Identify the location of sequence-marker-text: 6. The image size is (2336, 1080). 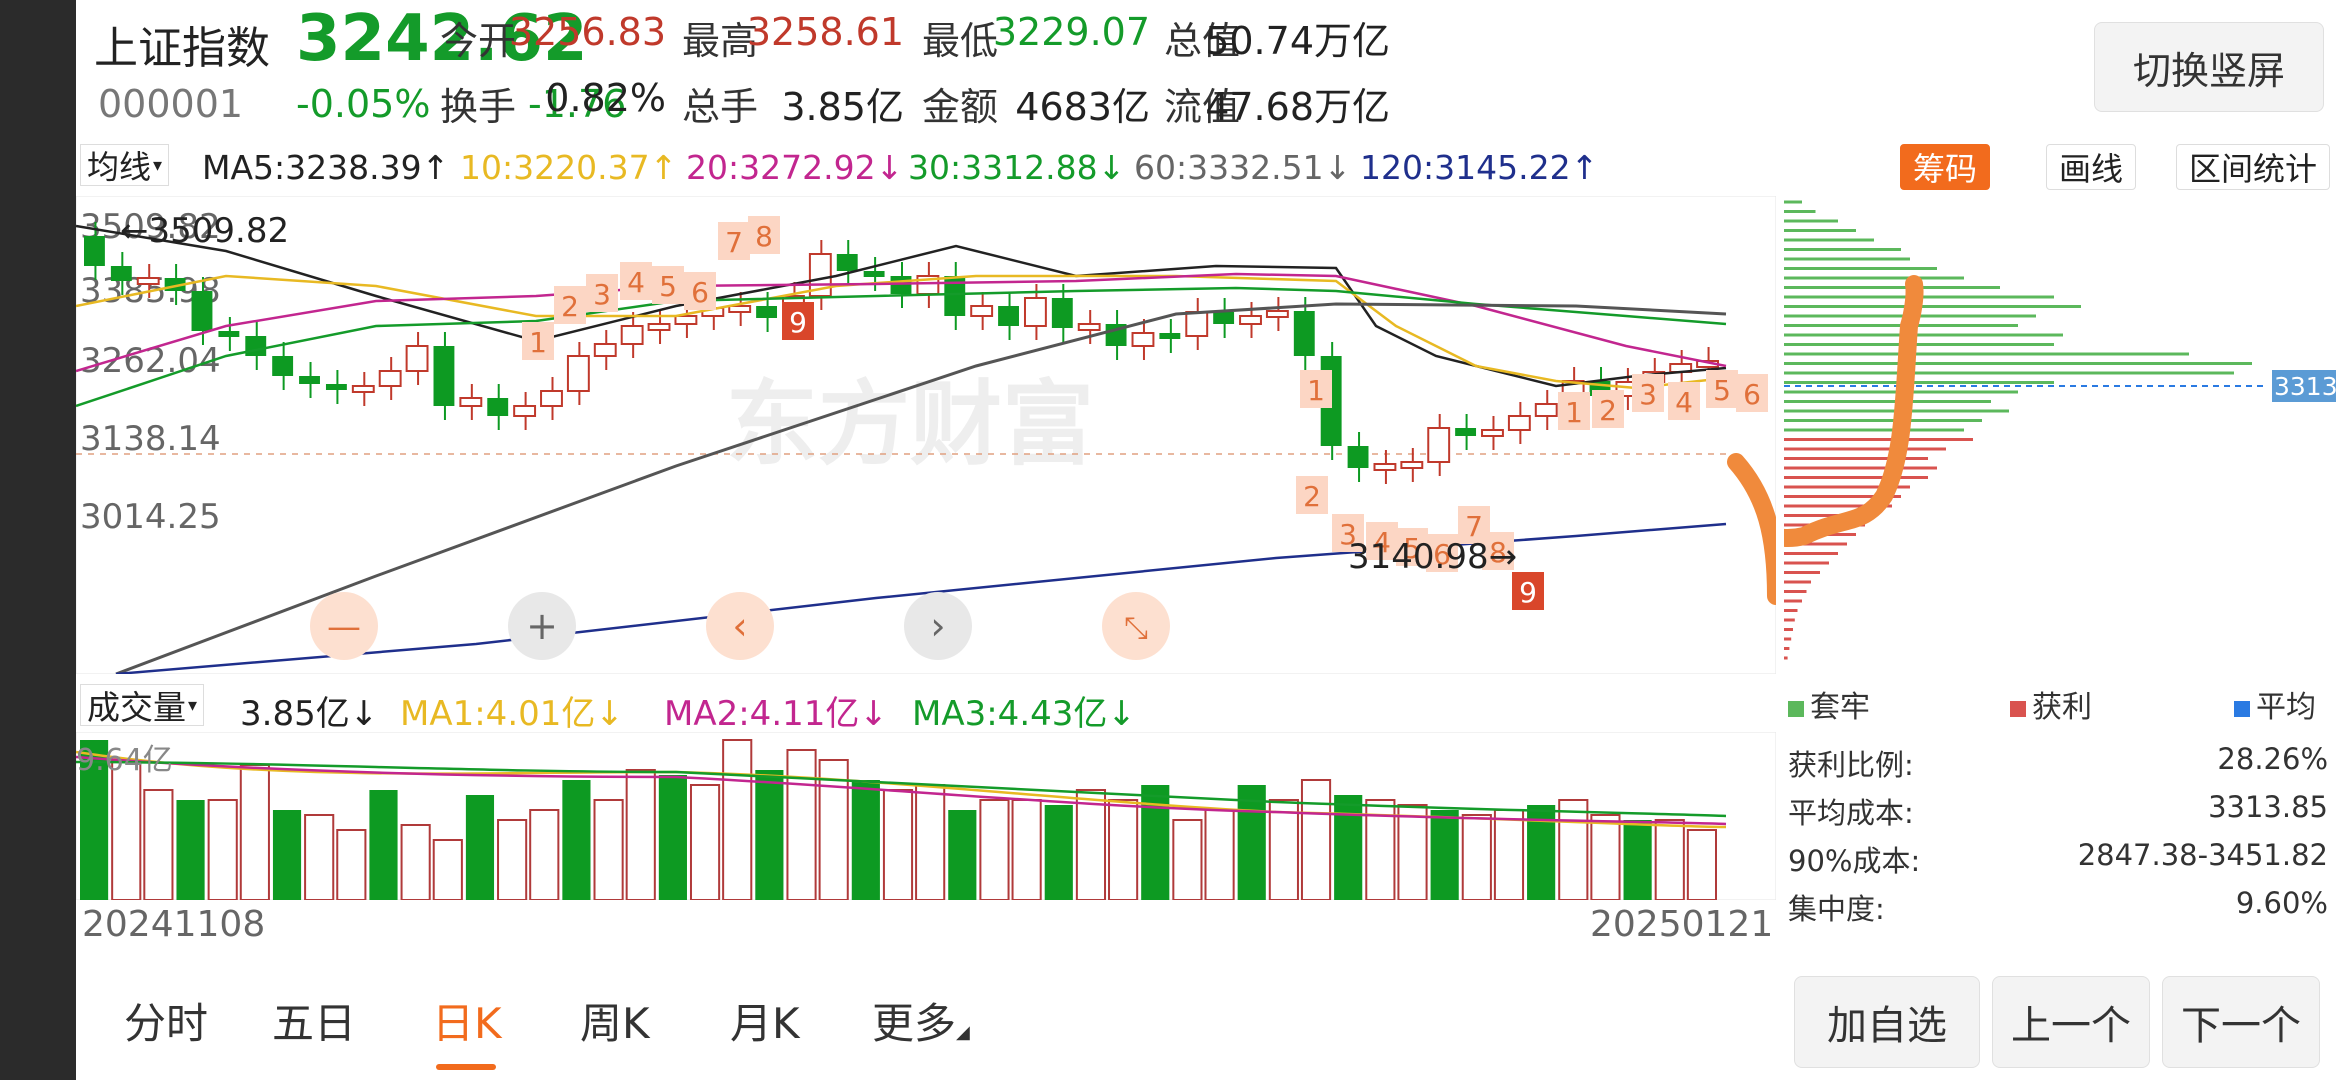
(1752, 394).